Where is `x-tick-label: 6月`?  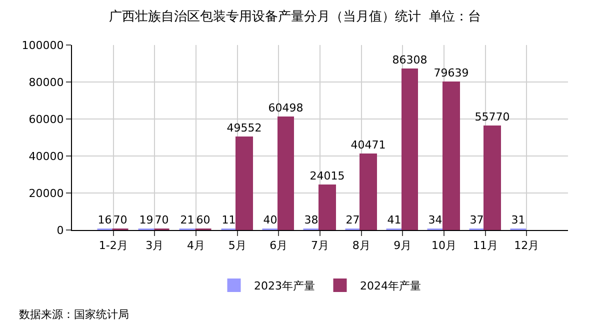
x-tick-label: 6月 is located at coordinates (279, 245).